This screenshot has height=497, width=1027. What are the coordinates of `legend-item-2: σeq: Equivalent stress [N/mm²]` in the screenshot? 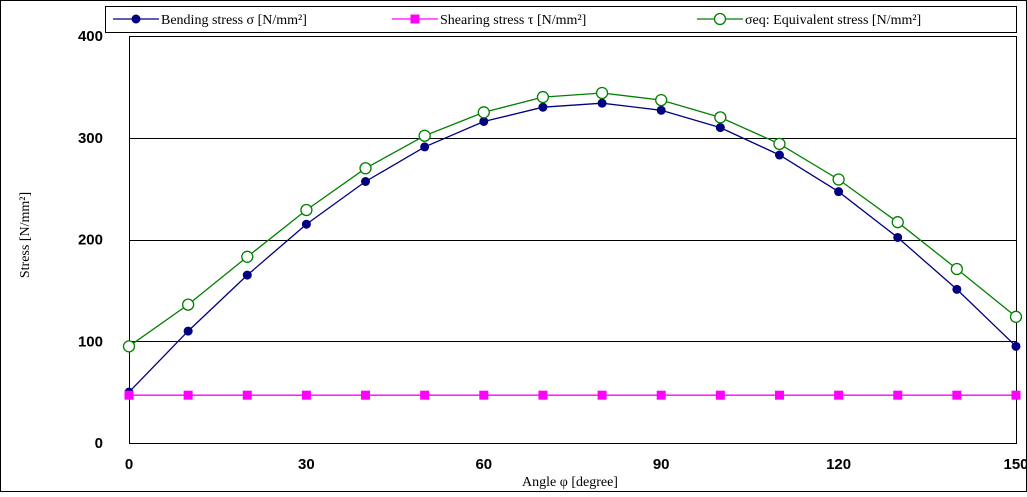 It's located at (809, 20).